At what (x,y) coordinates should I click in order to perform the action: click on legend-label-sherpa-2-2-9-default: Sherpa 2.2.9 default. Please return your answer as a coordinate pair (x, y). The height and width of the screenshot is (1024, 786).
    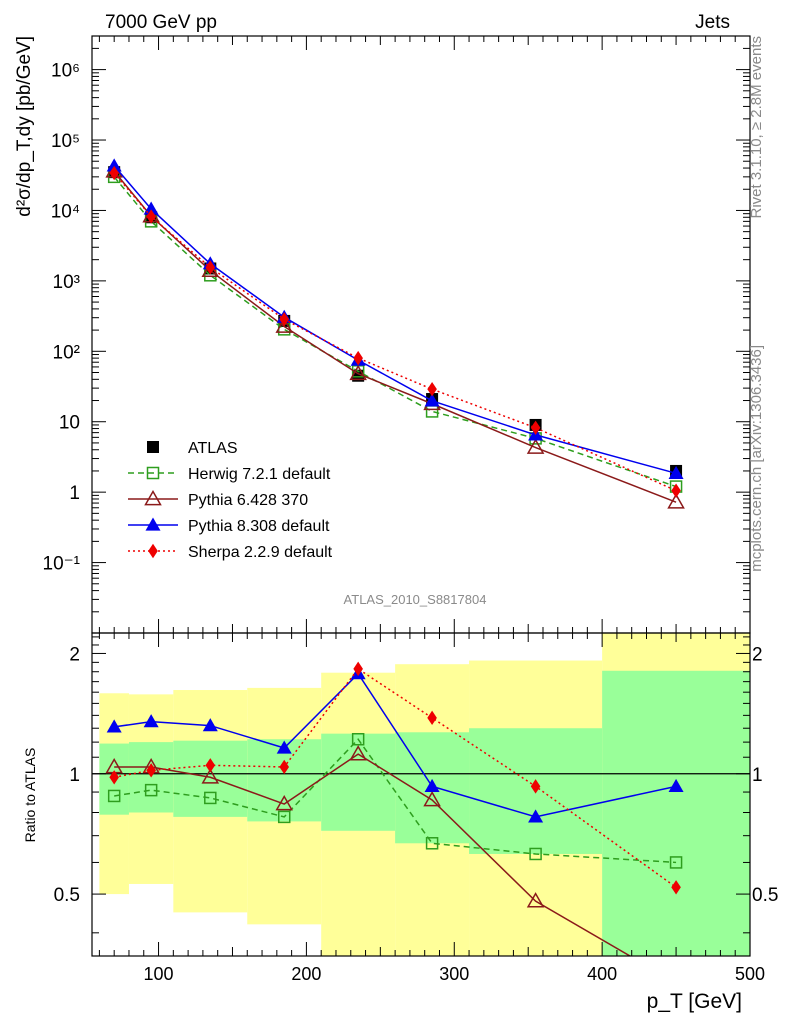
    Looking at the image, I should click on (260, 552).